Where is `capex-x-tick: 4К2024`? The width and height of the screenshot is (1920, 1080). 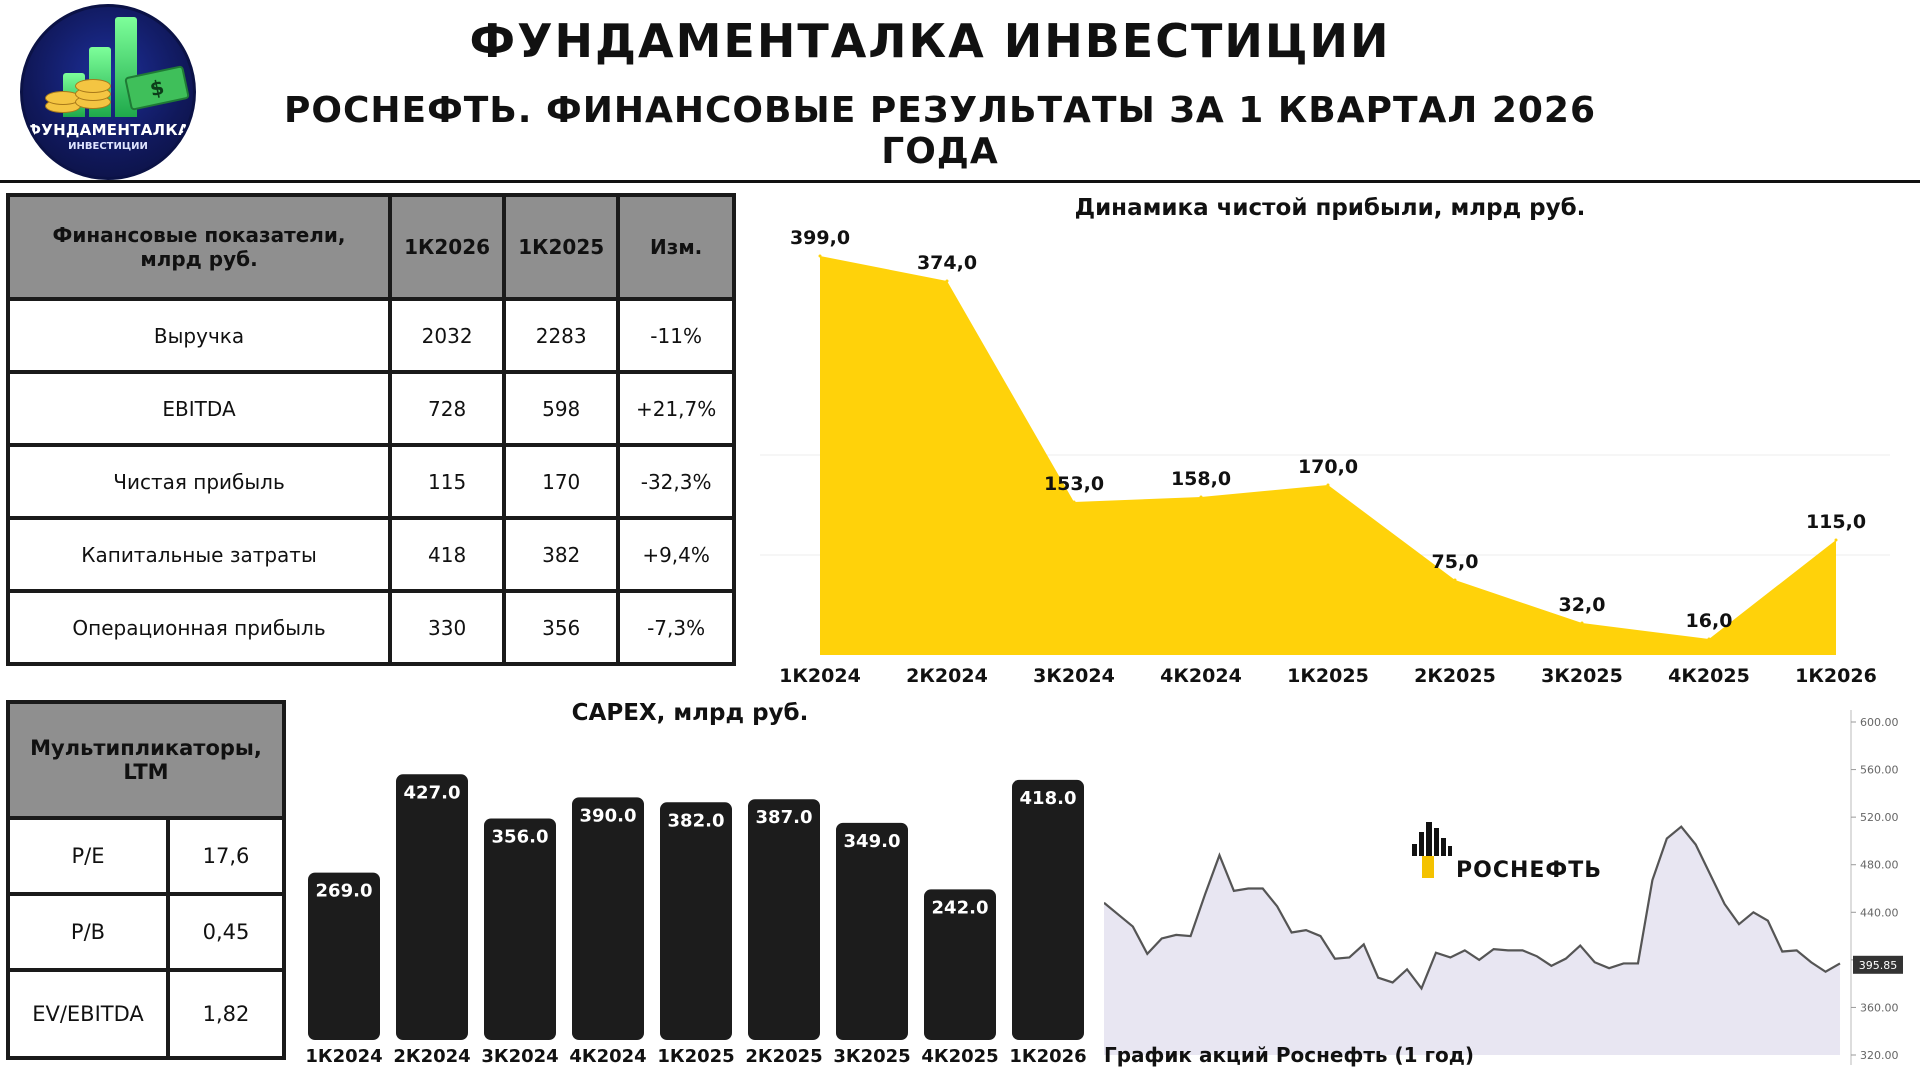
capex-x-tick: 4К2024 is located at coordinates (607, 1056).